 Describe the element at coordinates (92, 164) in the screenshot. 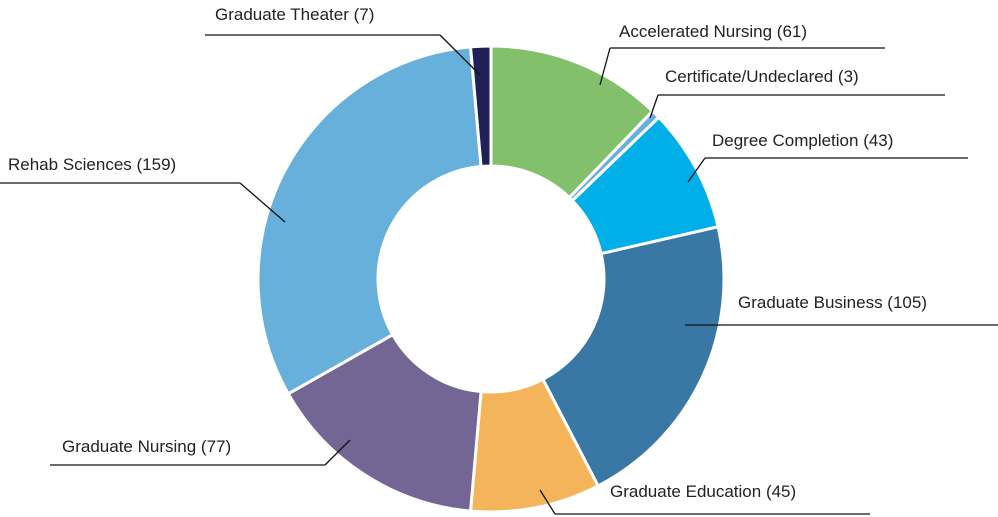

I see `slice-label: Rehab Sciences (159)` at that location.